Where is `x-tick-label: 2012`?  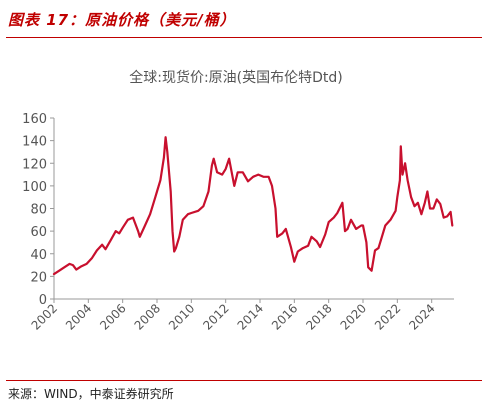 x-tick-label: 2012 is located at coordinates (215, 316).